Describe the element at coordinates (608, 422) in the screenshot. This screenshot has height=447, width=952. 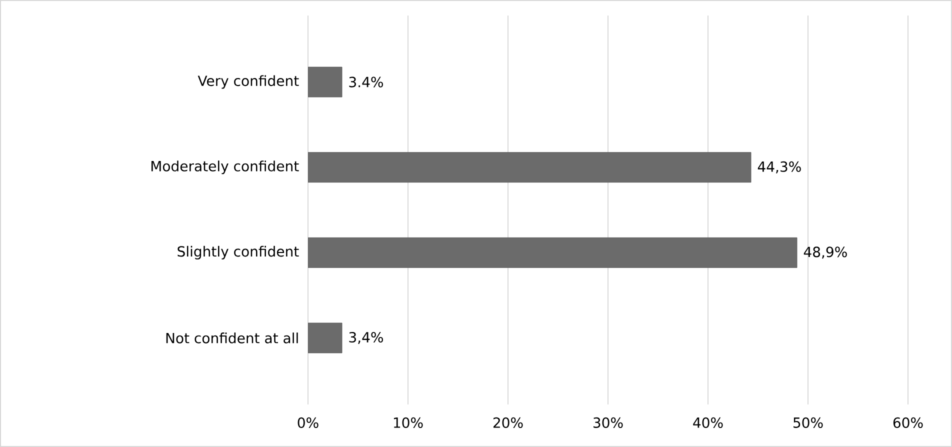
I see `x-tick-label: 30%` at that location.